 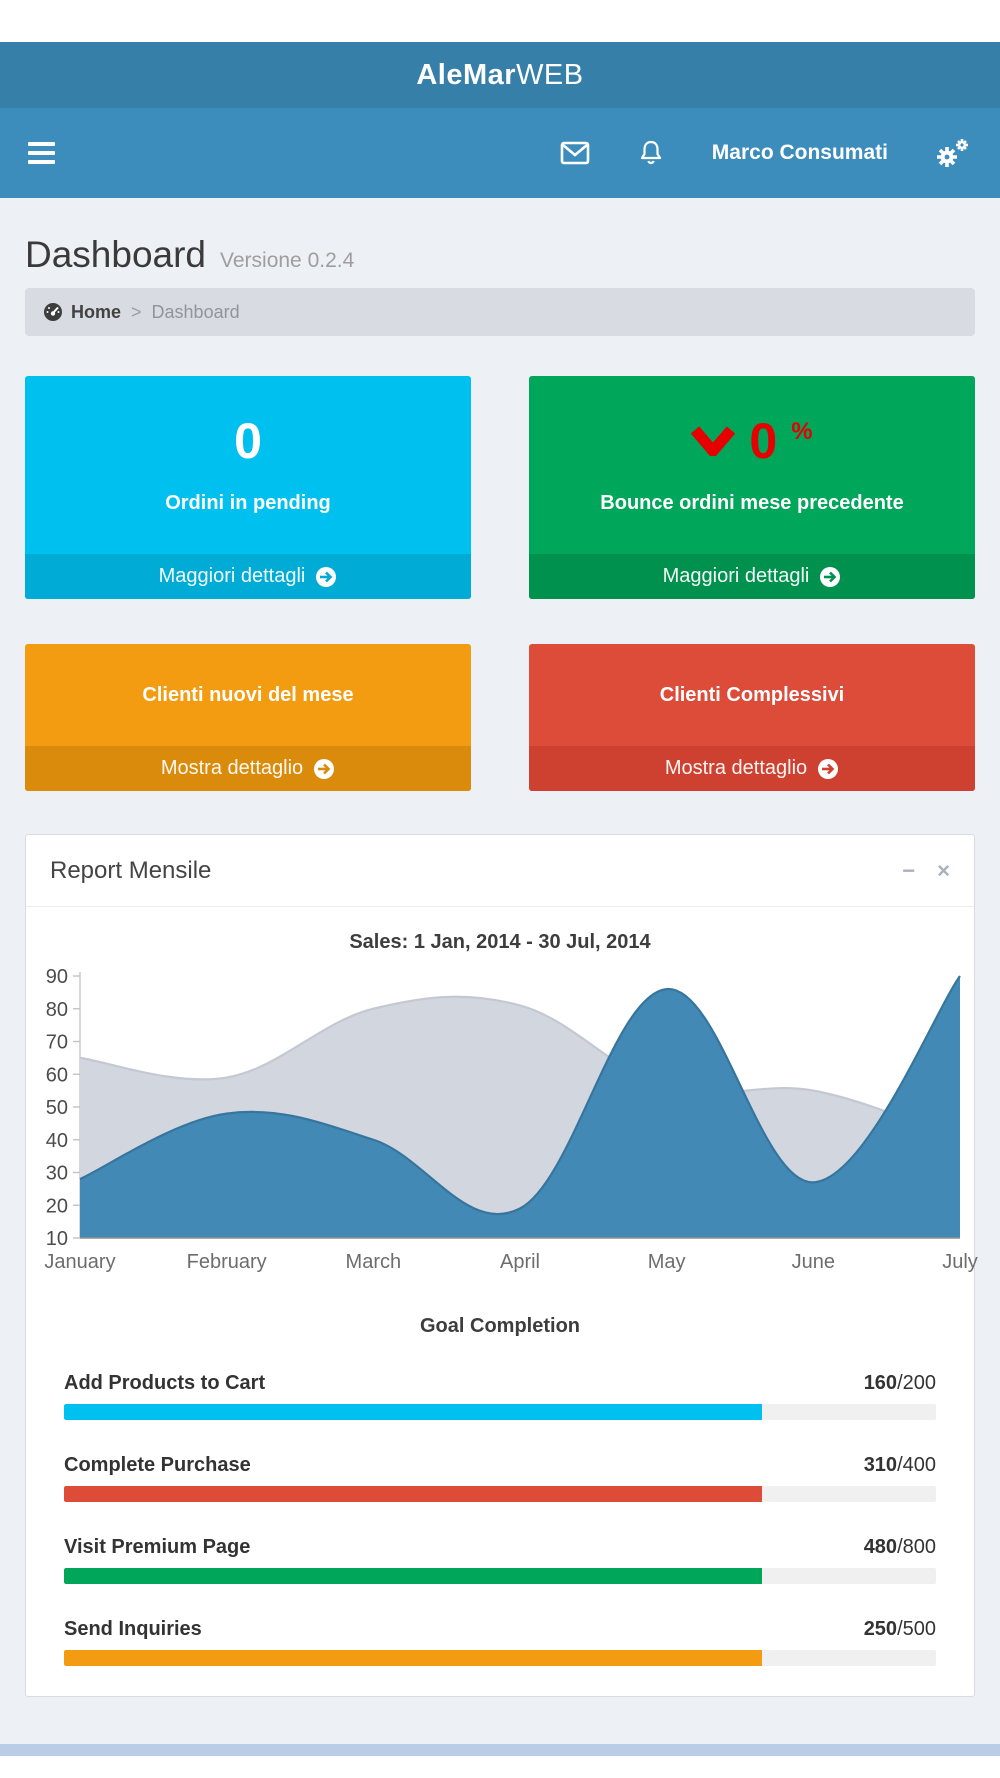 I want to click on svg-text: 40, so click(x=57, y=1141).